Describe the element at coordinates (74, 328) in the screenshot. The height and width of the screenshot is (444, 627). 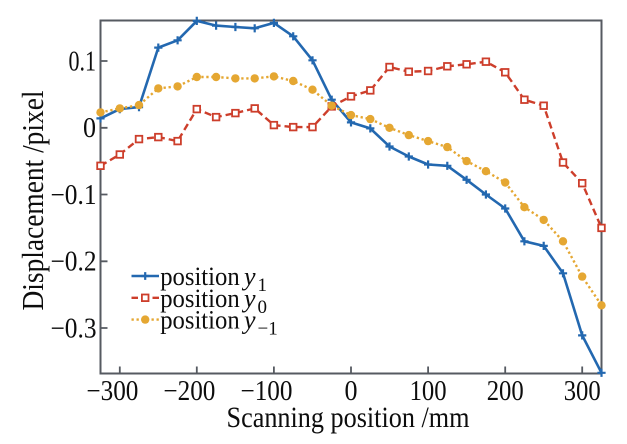
I see `svg-text: −0.3` at that location.